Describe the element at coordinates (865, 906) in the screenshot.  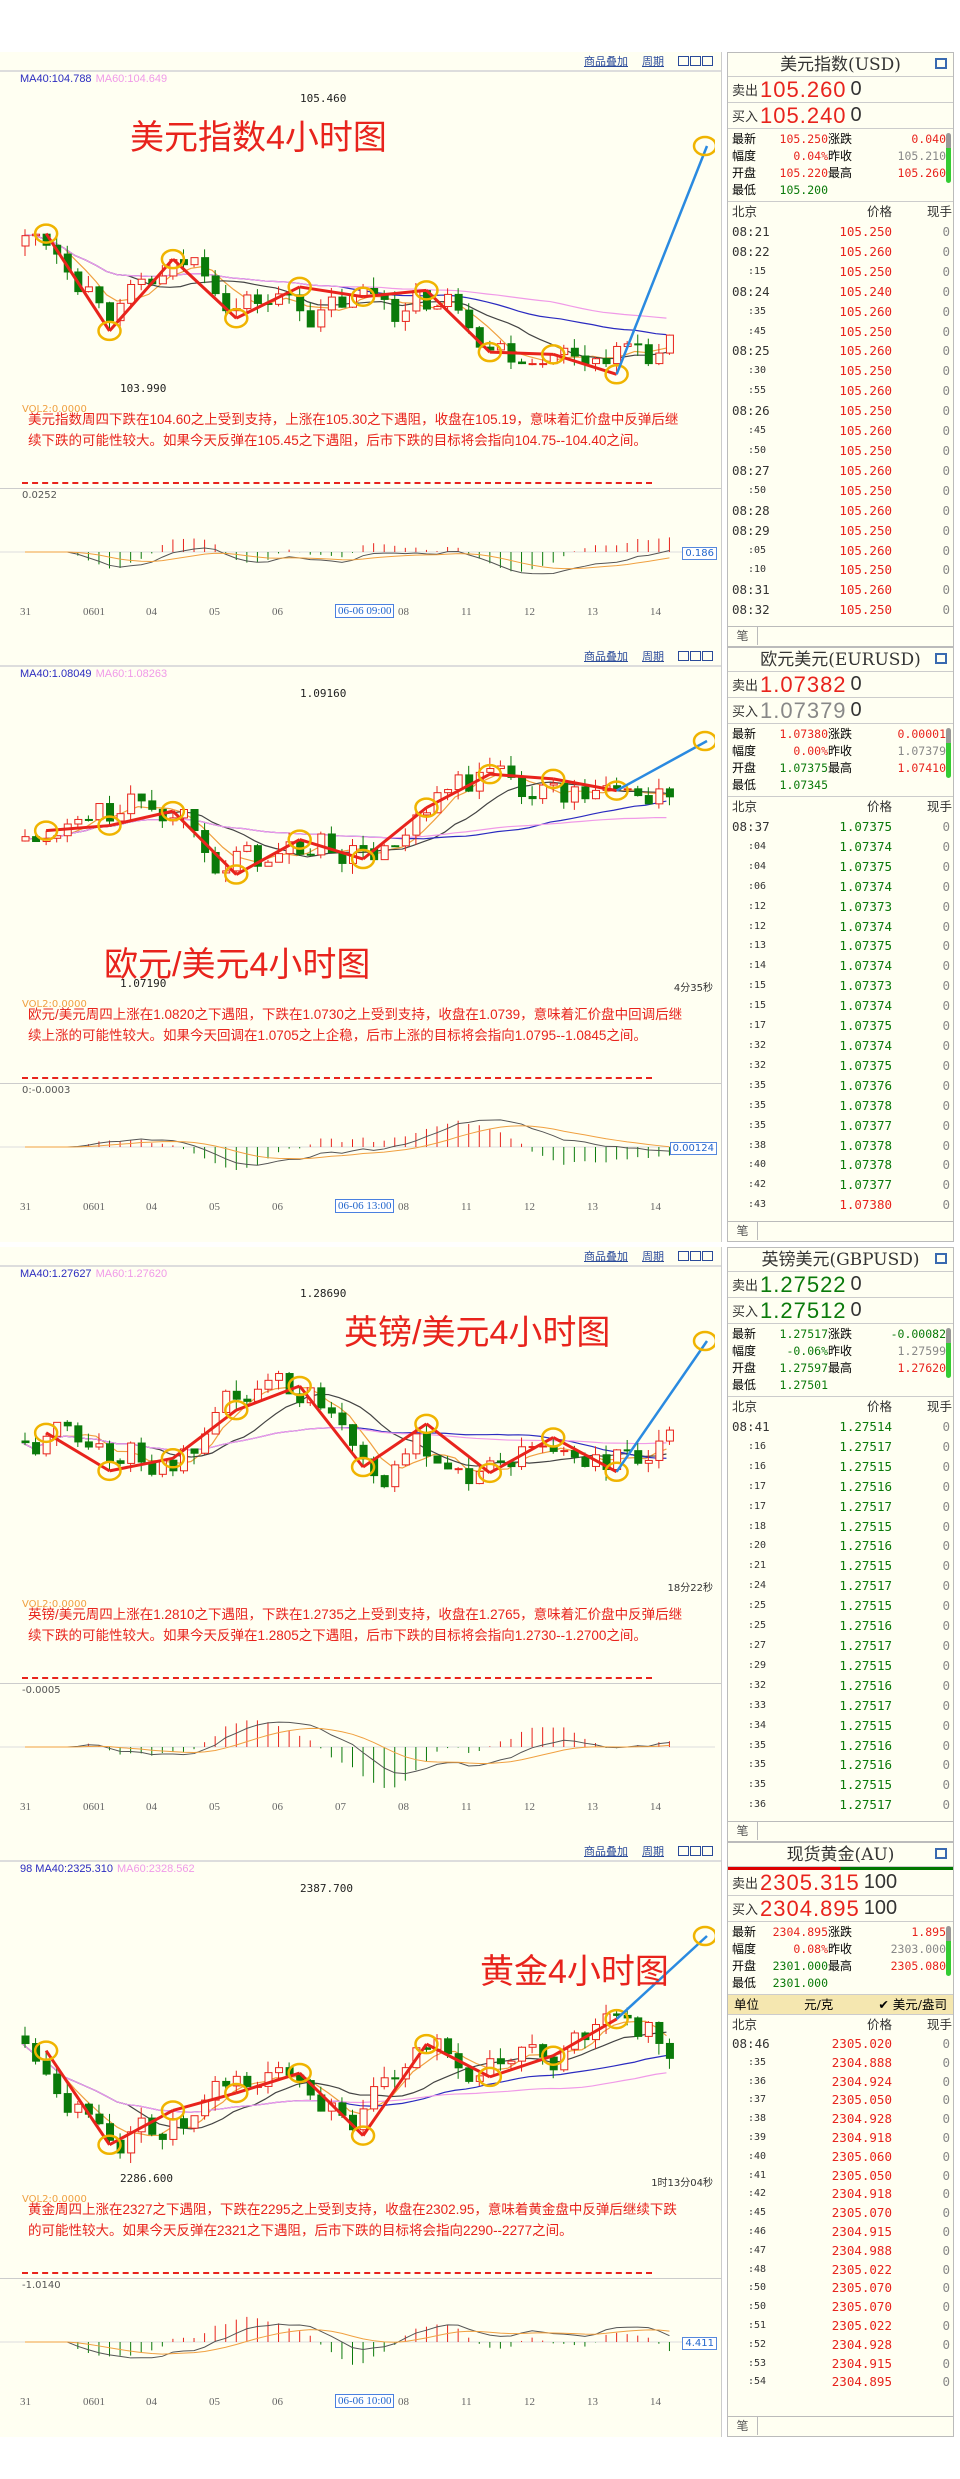
I see `tick-price: 1.07373` at that location.